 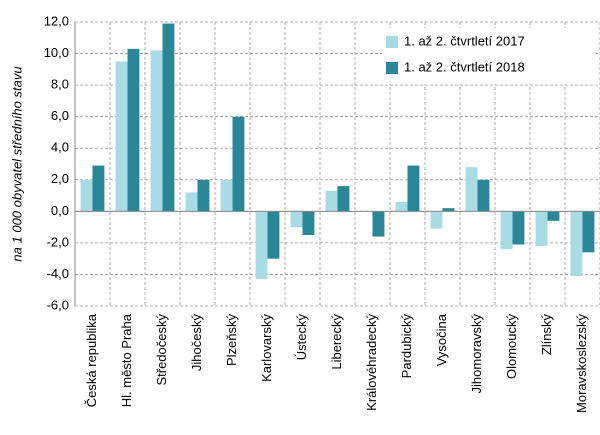 I want to click on y-tick-label: 2,0, so click(x=60, y=178).